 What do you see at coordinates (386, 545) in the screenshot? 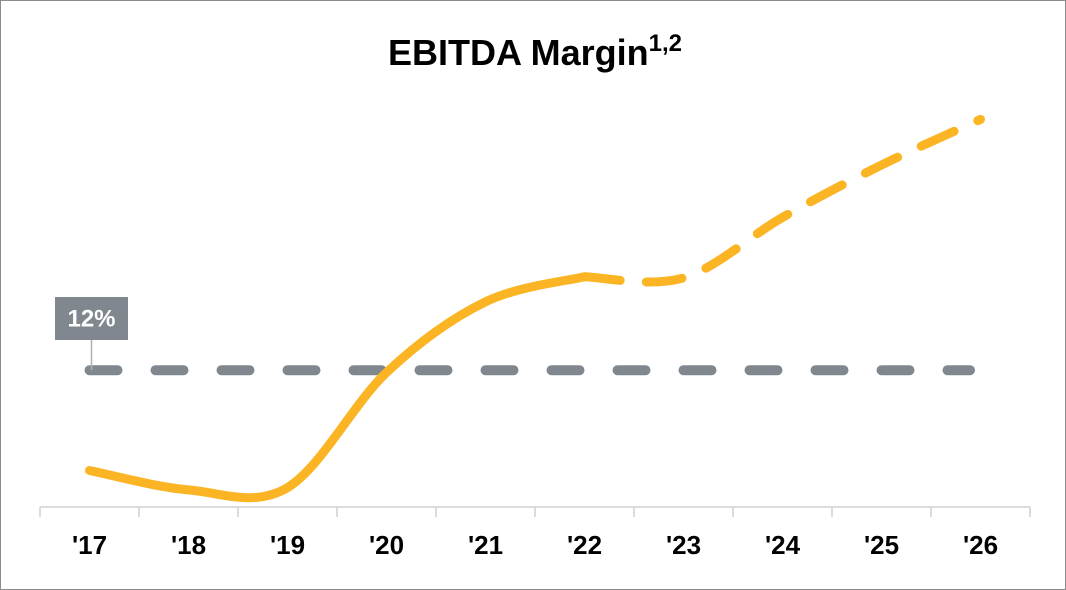
I see `x-tick-label: '20` at bounding box center [386, 545].